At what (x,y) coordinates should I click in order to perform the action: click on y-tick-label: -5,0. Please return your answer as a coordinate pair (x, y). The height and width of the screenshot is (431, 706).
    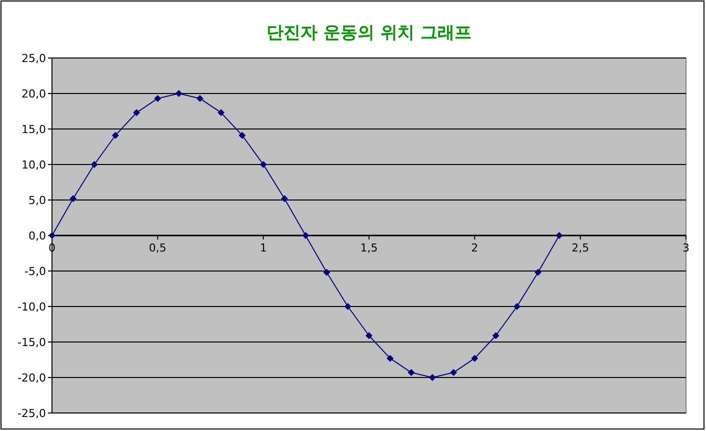
    Looking at the image, I should click on (35, 271).